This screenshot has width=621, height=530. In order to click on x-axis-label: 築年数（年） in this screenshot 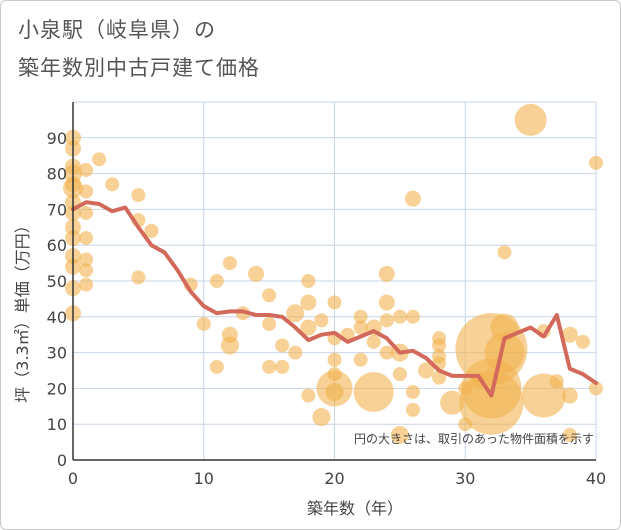, I will do `click(355, 508)`.